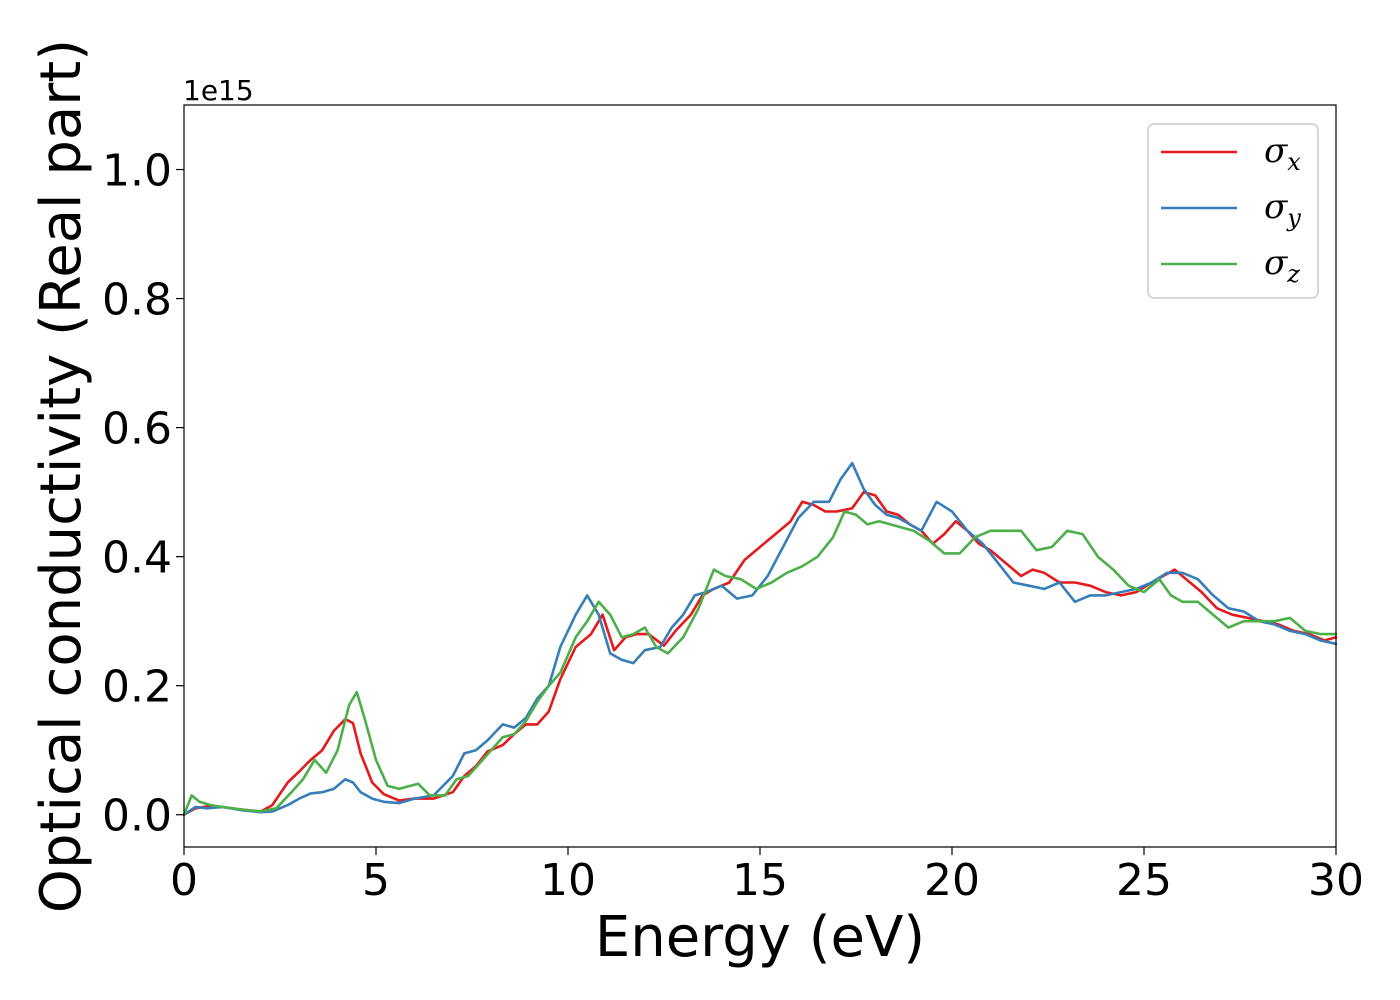 The height and width of the screenshot is (1000, 1400). What do you see at coordinates (137, 816) in the screenshot?
I see `y-tick-label: 0.0` at bounding box center [137, 816].